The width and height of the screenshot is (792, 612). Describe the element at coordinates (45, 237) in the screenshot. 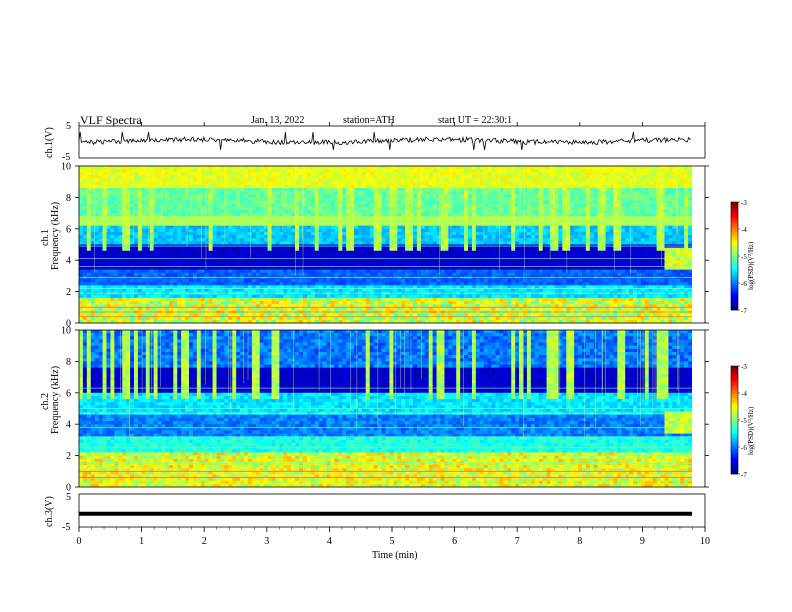

I see `ch1-spec-channel-label: ch.1` at that location.